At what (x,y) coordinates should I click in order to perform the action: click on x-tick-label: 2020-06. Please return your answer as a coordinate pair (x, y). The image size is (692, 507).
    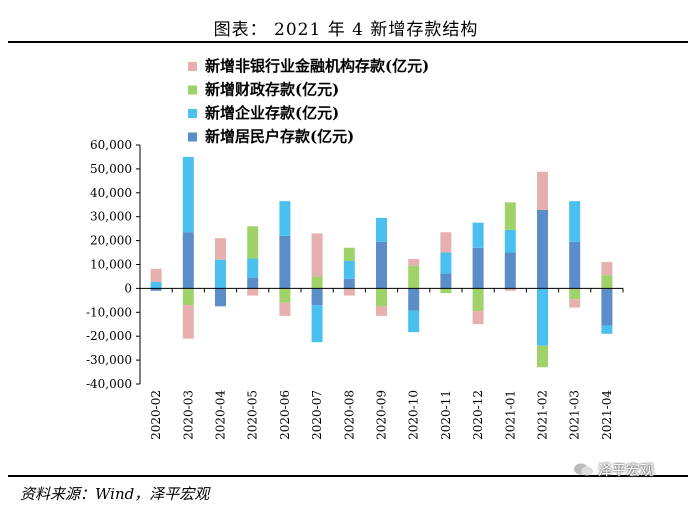
    Looking at the image, I should click on (285, 415).